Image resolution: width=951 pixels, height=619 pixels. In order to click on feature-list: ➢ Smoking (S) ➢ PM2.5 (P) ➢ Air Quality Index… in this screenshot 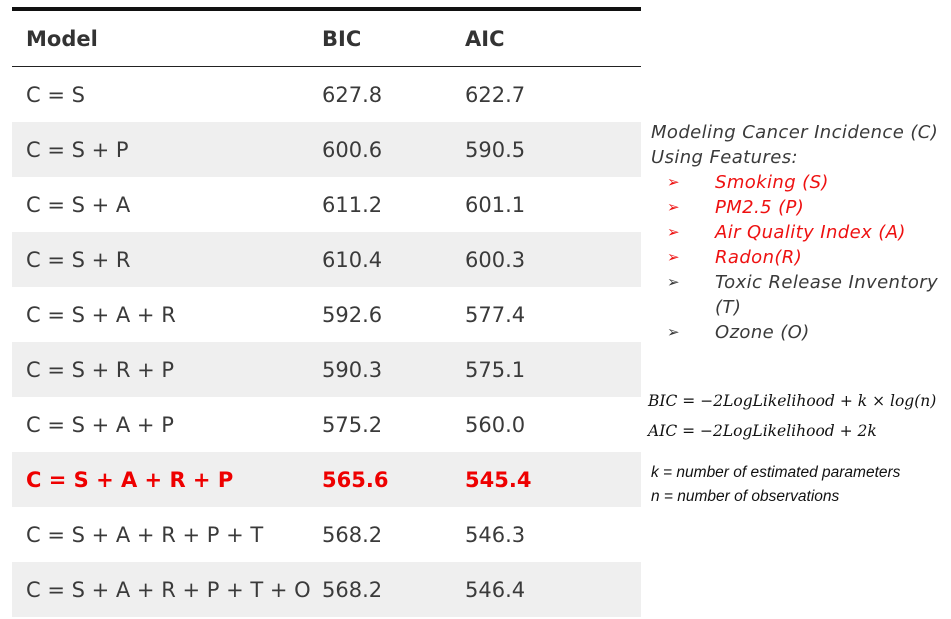, I will do `click(800, 257)`.